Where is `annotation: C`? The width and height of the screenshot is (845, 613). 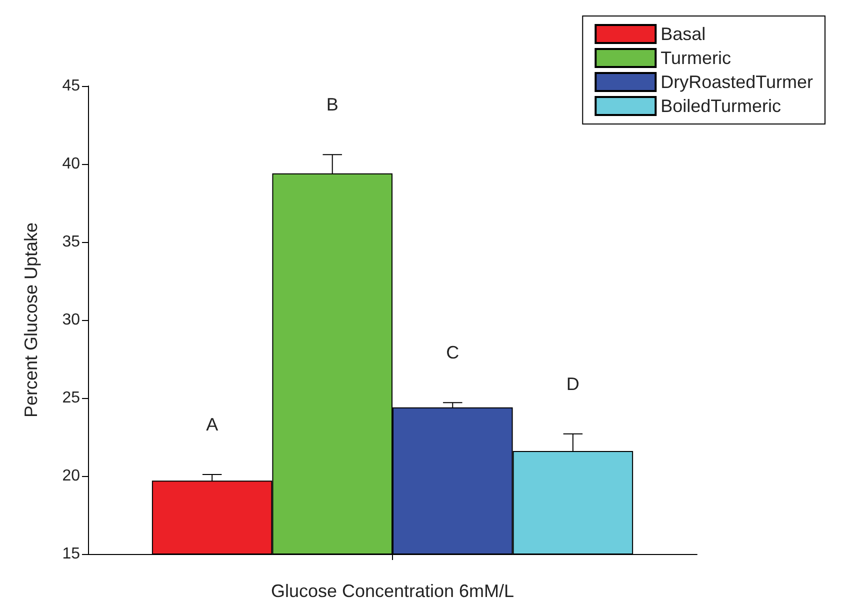
annotation: C is located at coordinates (453, 352).